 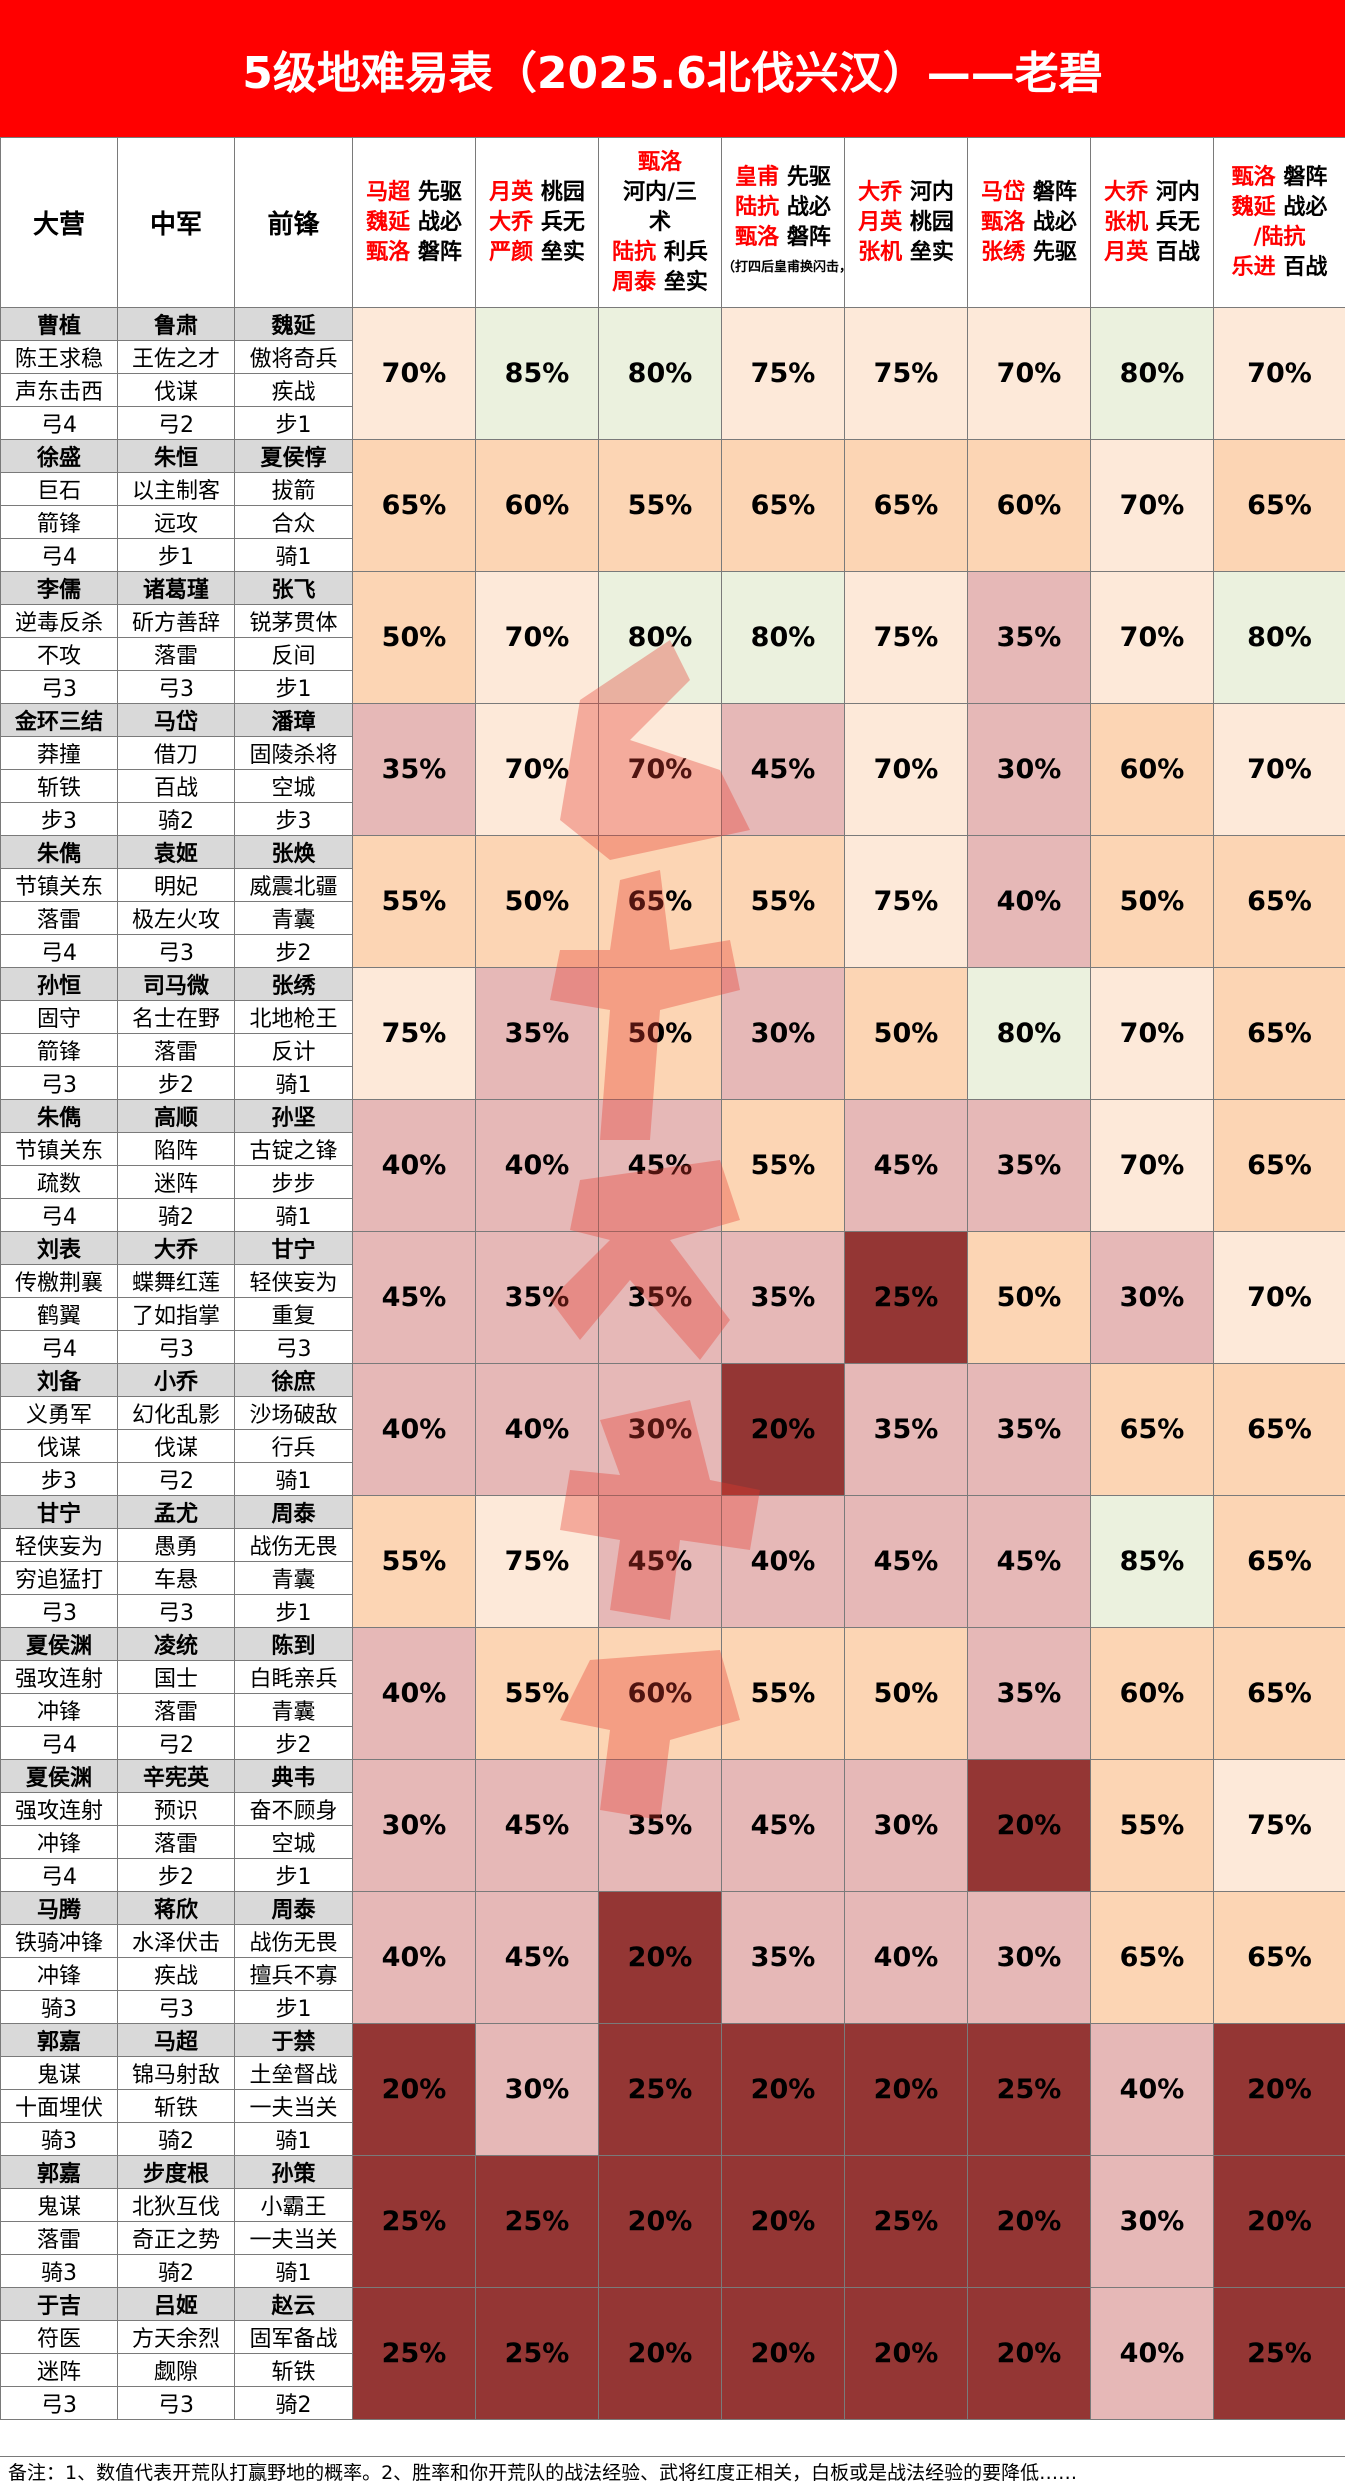 I want to click on skill-camp: 冲锋, so click(x=59, y=1842).